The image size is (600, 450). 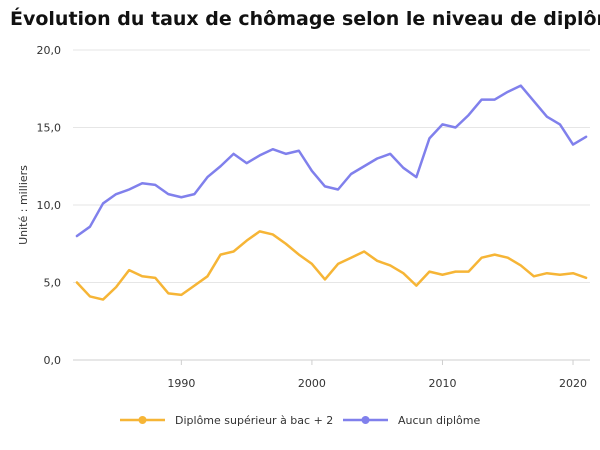 I want to click on axes, so click(x=331, y=362).